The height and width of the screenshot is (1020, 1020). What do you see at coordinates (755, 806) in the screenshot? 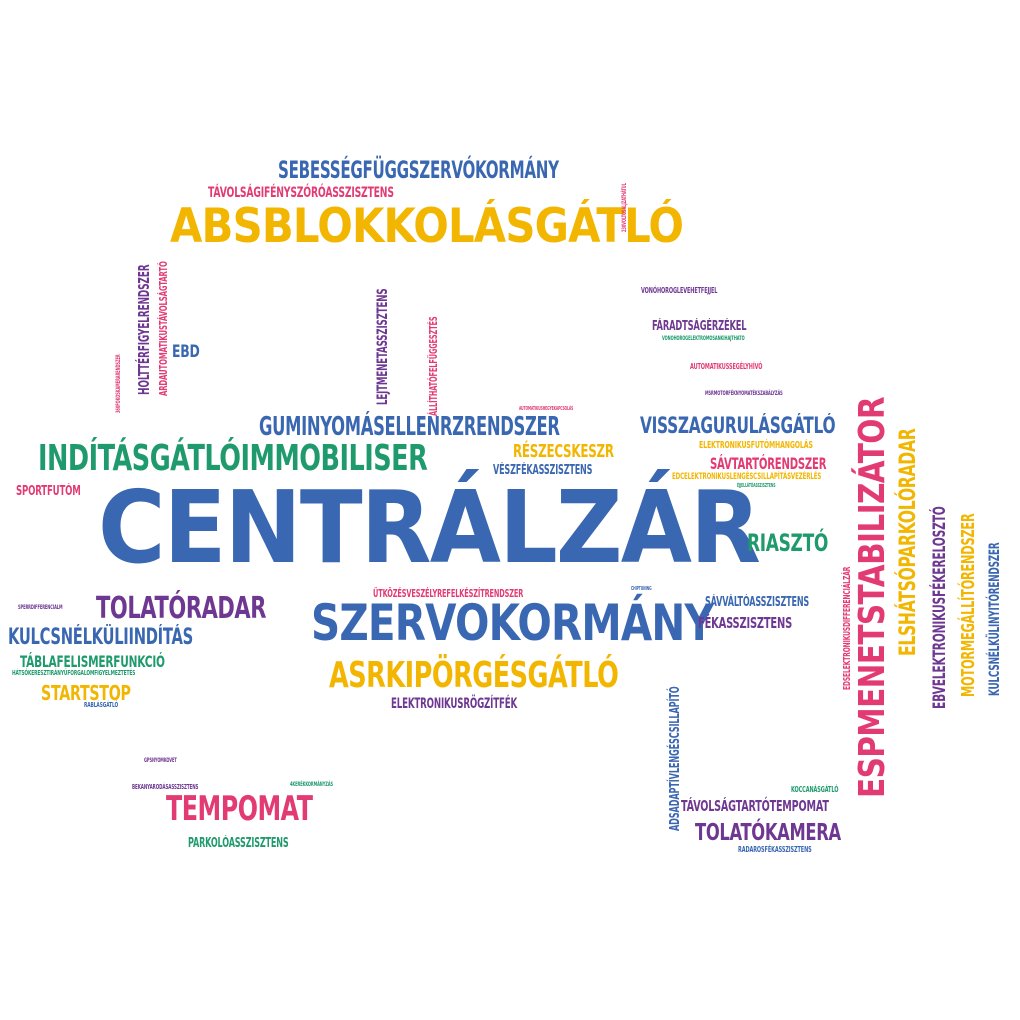
I see `word-tavolsagtartotempomat: TÁVOLSÁGTARTÓTEMPOMAT` at bounding box center [755, 806].